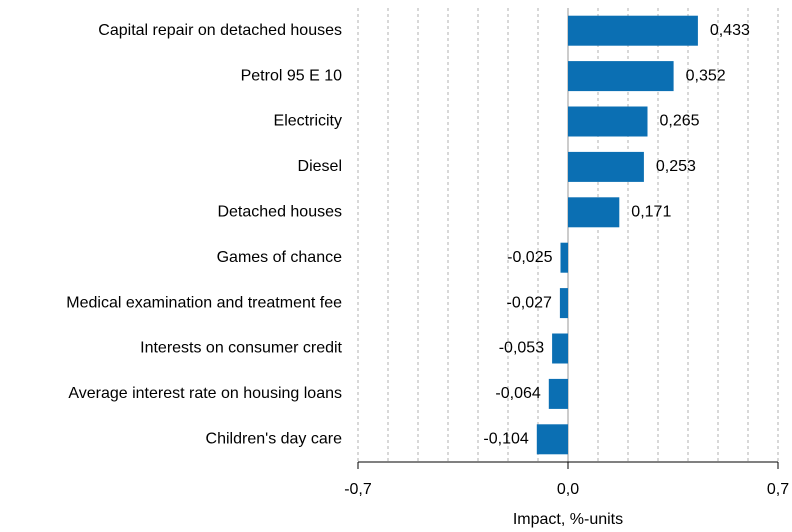 This screenshot has height=532, width=792. Describe the element at coordinates (274, 439) in the screenshot. I see `y-tick-label: Children's day care` at that location.